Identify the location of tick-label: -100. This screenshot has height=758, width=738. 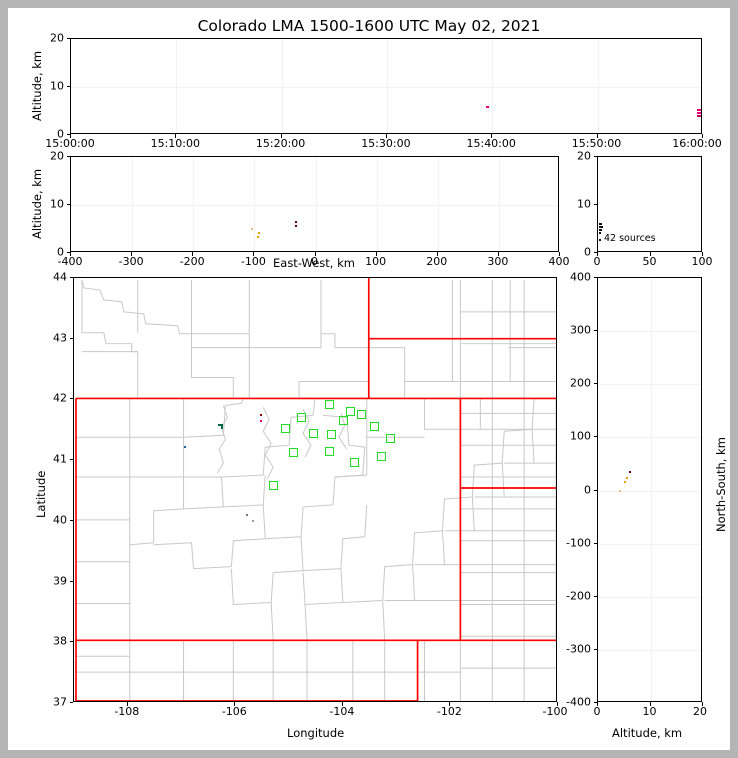
(555, 711).